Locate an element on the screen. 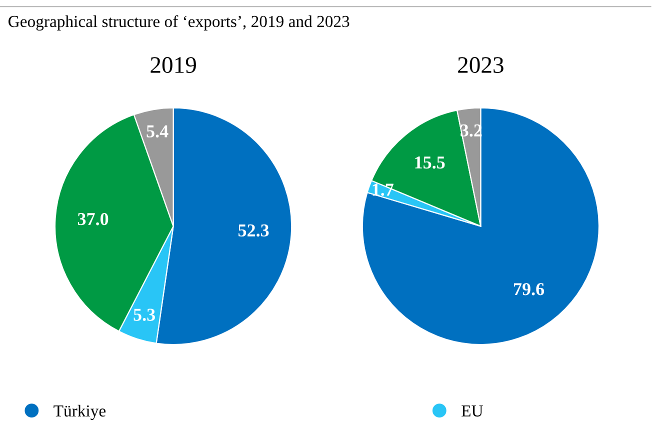  data-label: 5.3 is located at coordinates (145, 314).